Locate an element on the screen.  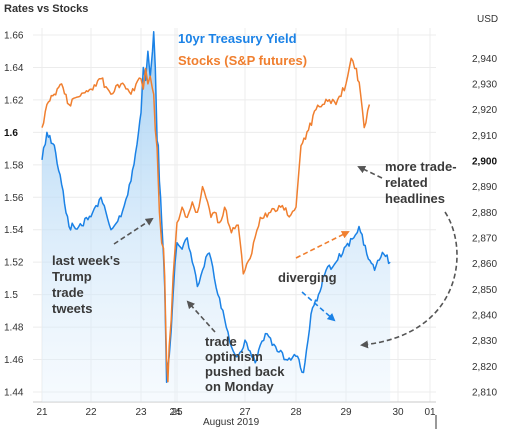
right-tick-label: 2,810 is located at coordinates (484, 393).